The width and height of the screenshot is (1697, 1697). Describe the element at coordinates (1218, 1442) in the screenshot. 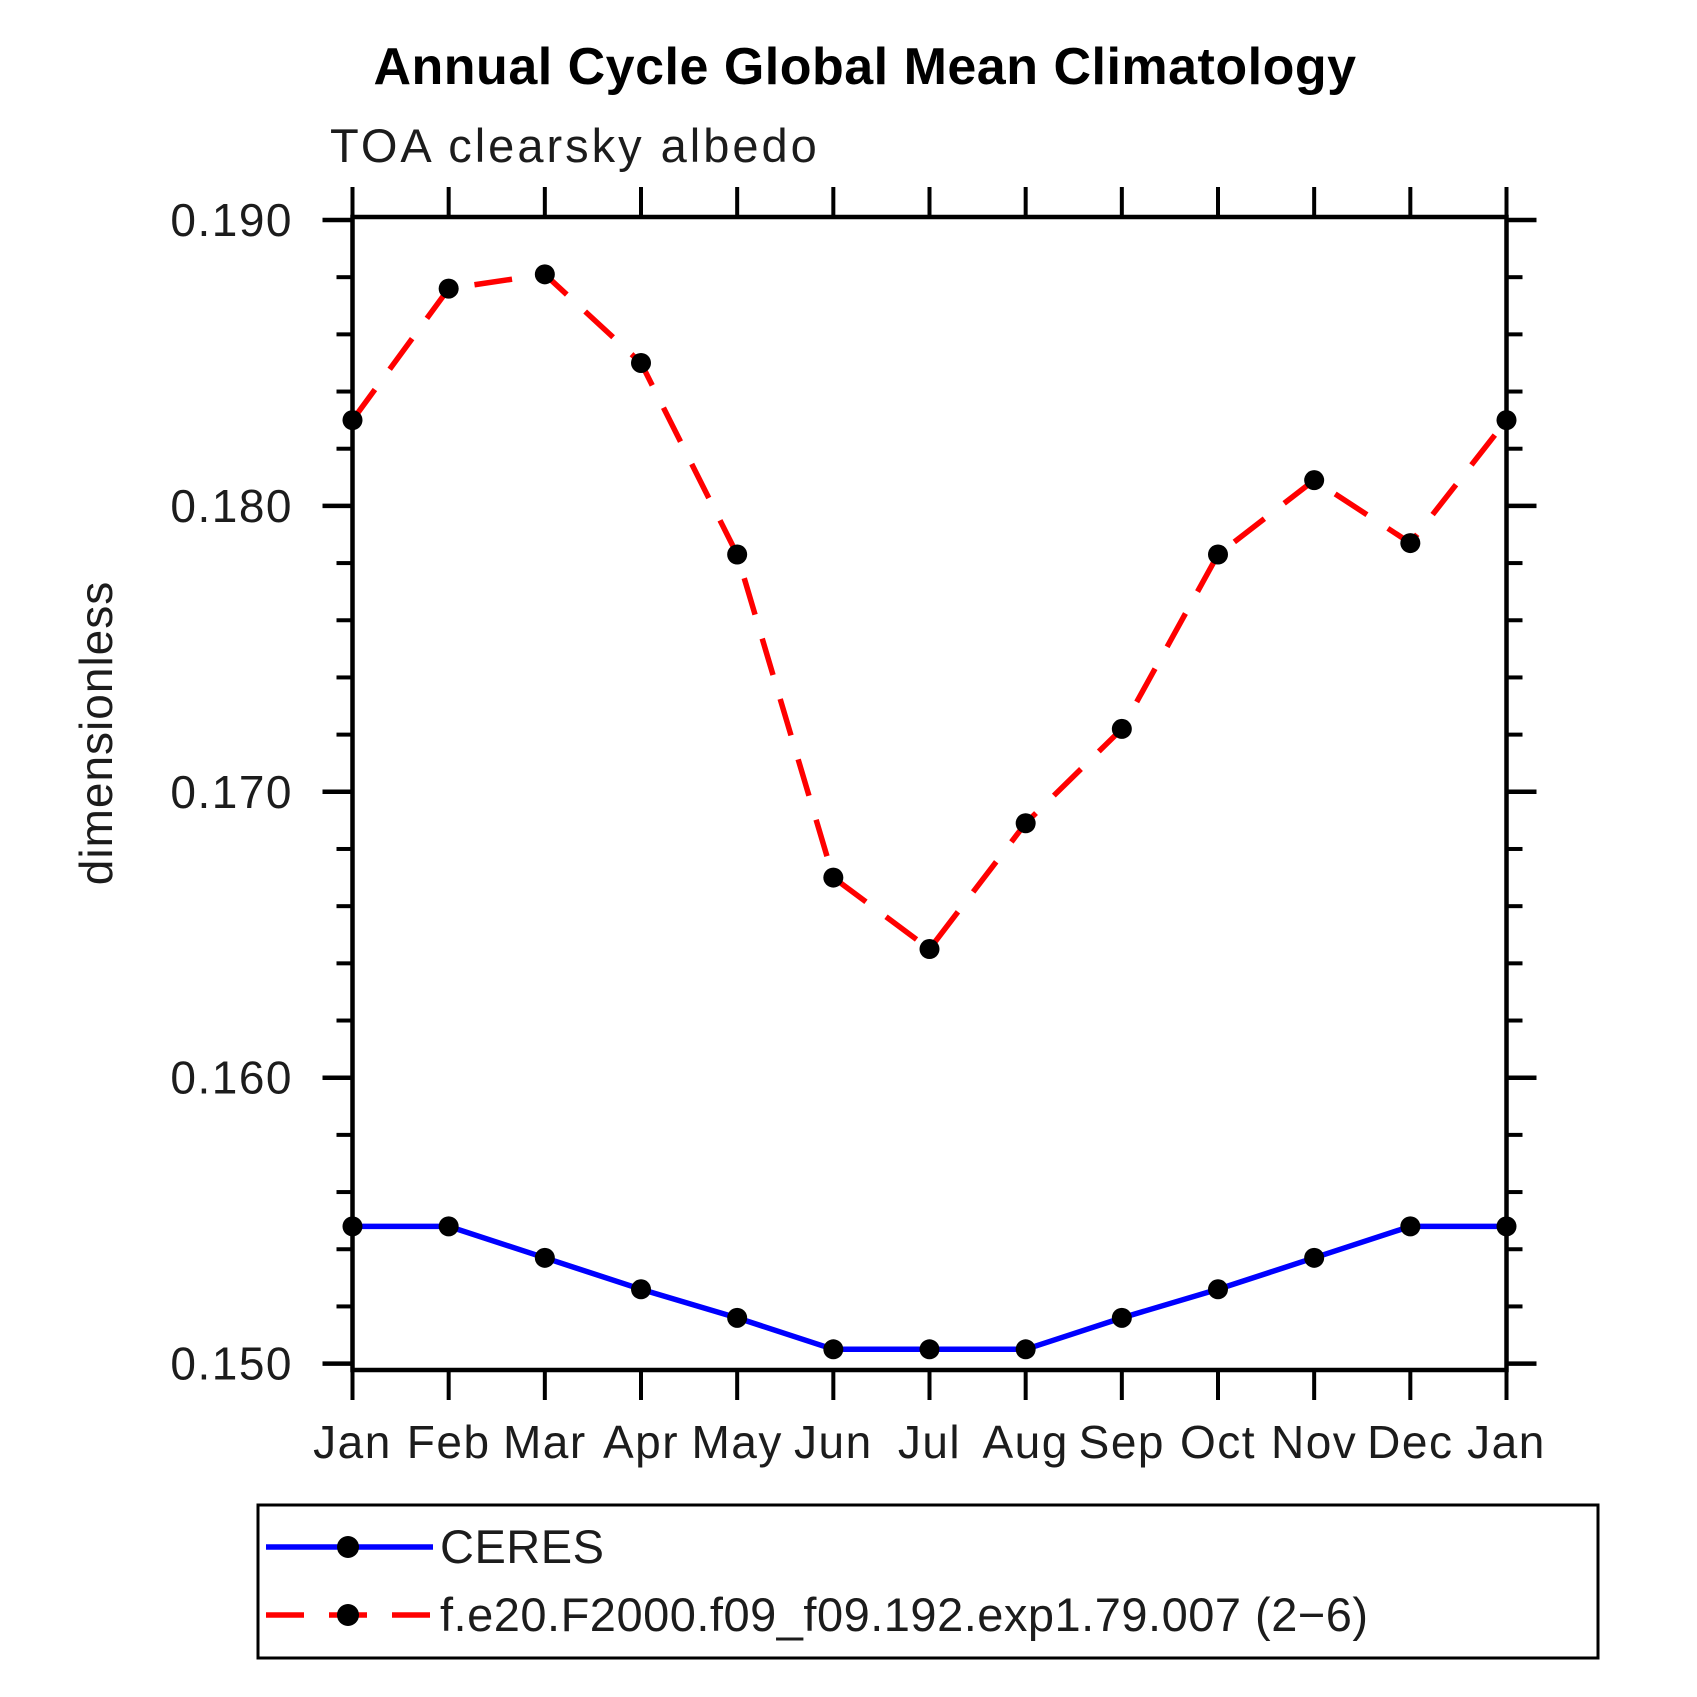

I see `x-tick-label: Oct` at that location.